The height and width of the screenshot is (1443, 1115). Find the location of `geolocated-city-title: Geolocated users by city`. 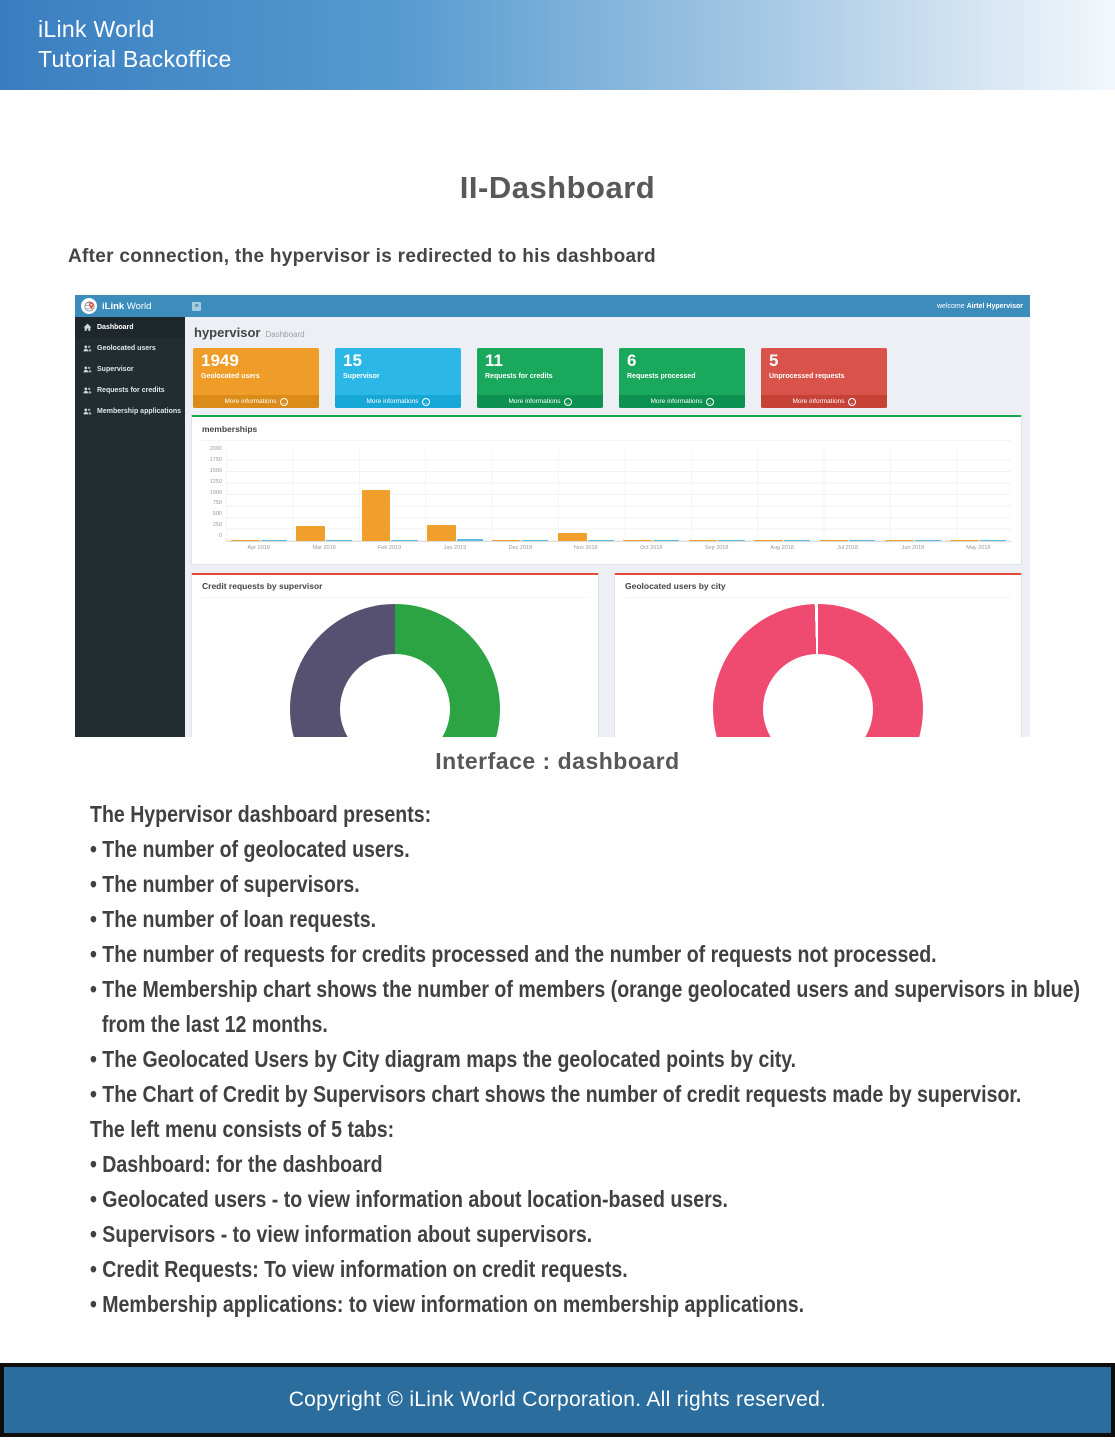

geolocated-city-title: Geolocated users by city is located at coordinates (818, 588).